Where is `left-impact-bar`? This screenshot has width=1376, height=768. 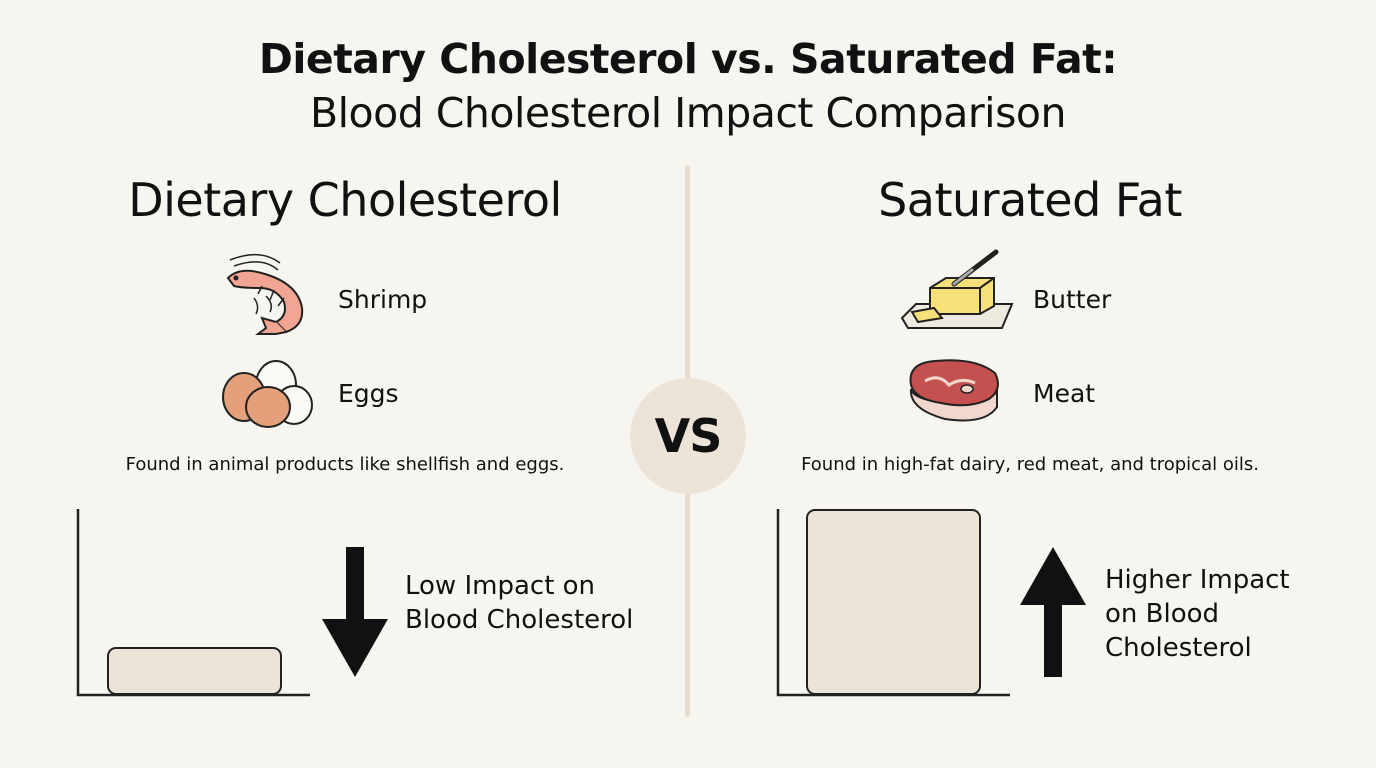
left-impact-bar is located at coordinates (194, 671).